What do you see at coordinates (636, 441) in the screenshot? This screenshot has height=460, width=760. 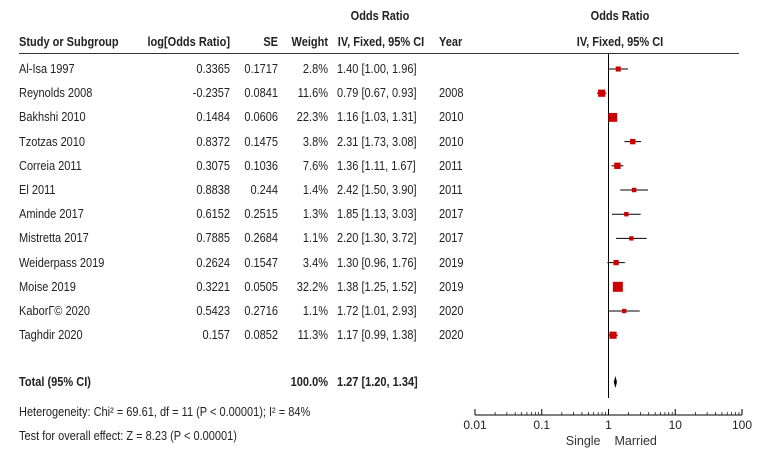 I see `favours-right-label: Married` at bounding box center [636, 441].